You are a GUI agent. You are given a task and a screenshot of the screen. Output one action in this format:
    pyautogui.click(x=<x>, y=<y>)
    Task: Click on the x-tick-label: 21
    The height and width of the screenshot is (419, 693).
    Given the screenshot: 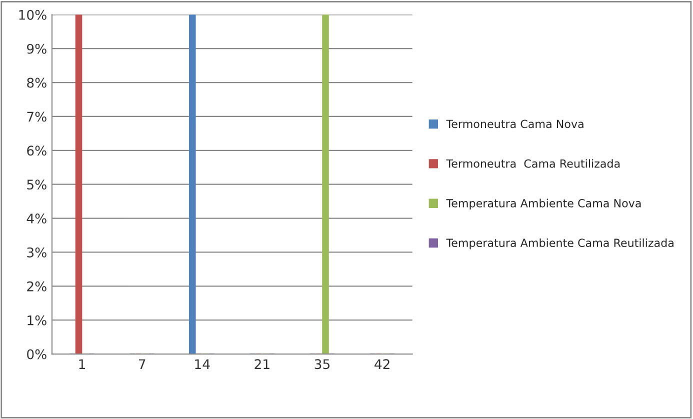 What is the action you would take?
    pyautogui.click(x=262, y=364)
    